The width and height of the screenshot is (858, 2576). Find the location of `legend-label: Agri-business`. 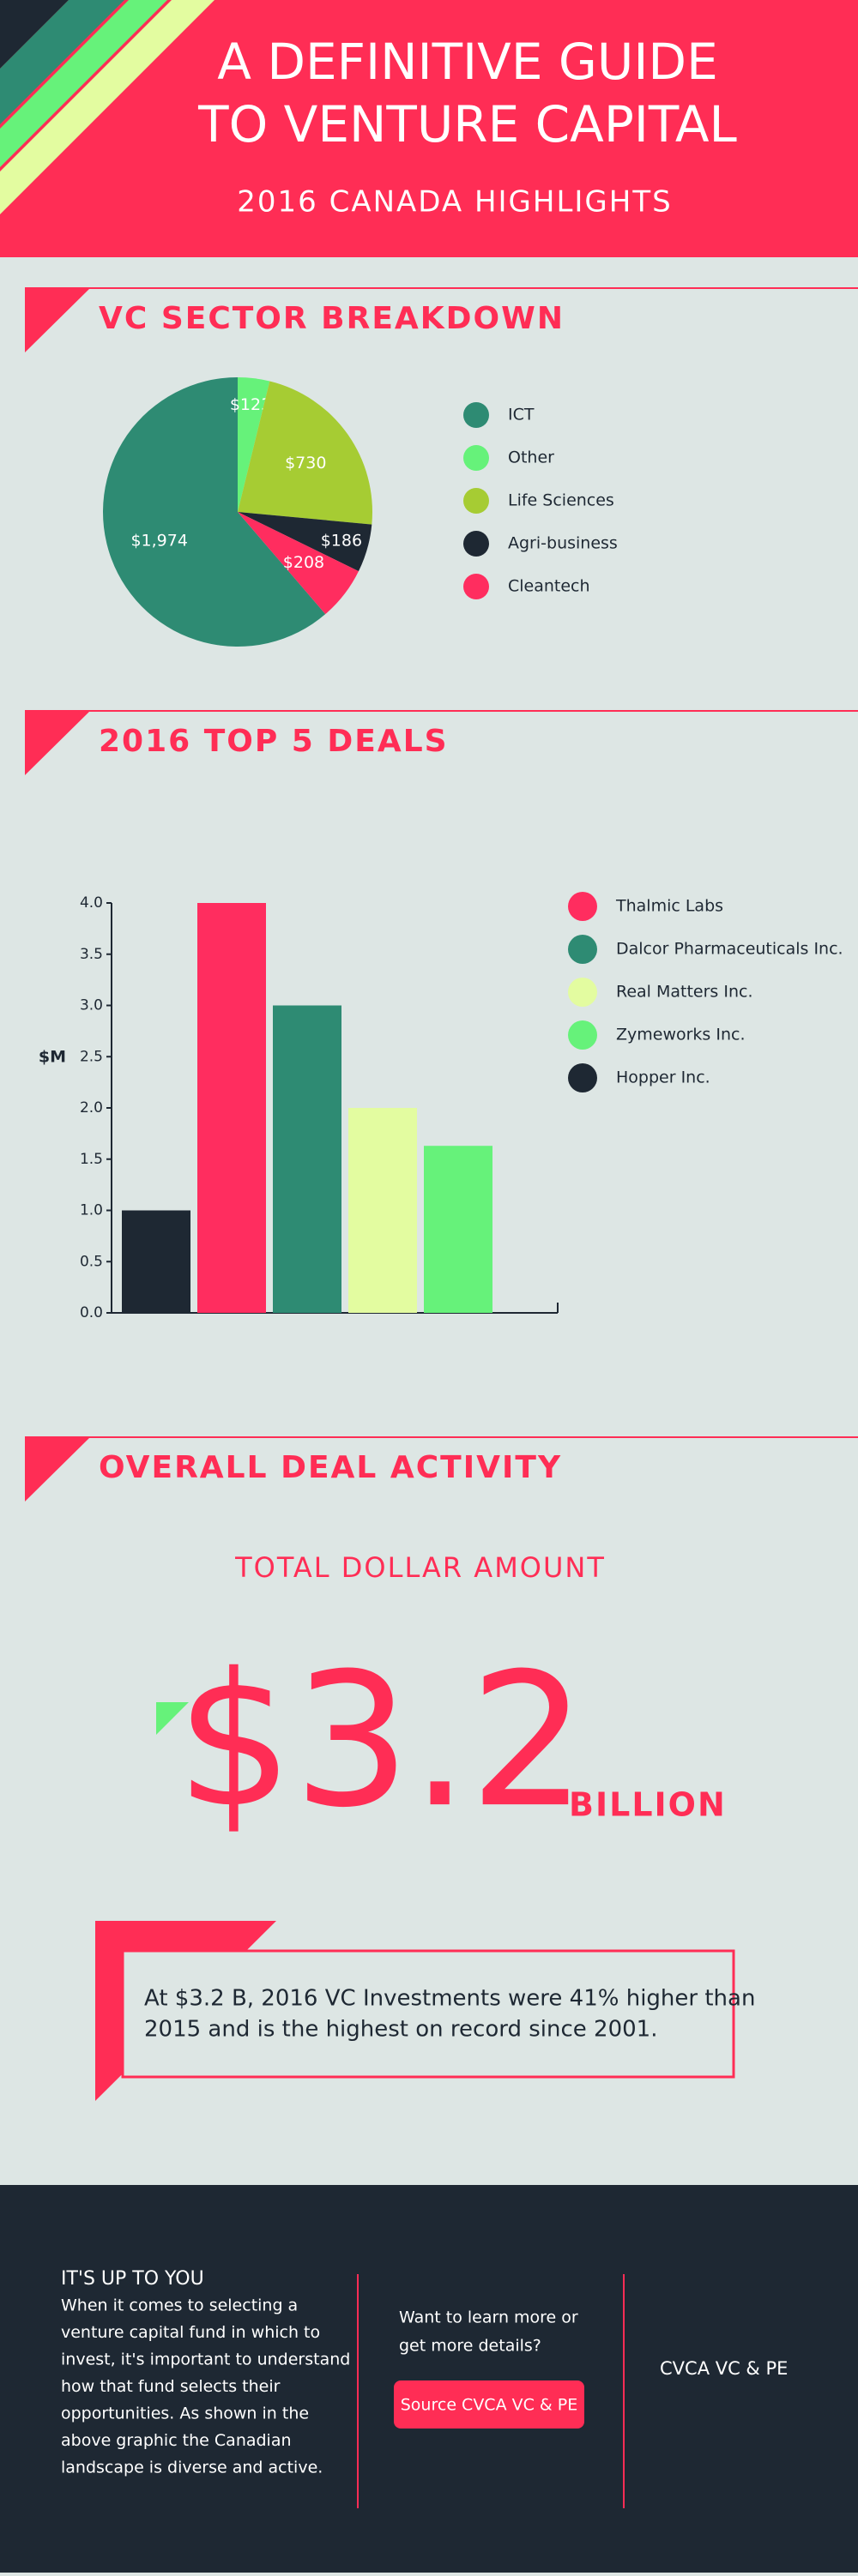

legend-label: Agri-business is located at coordinates (563, 543).